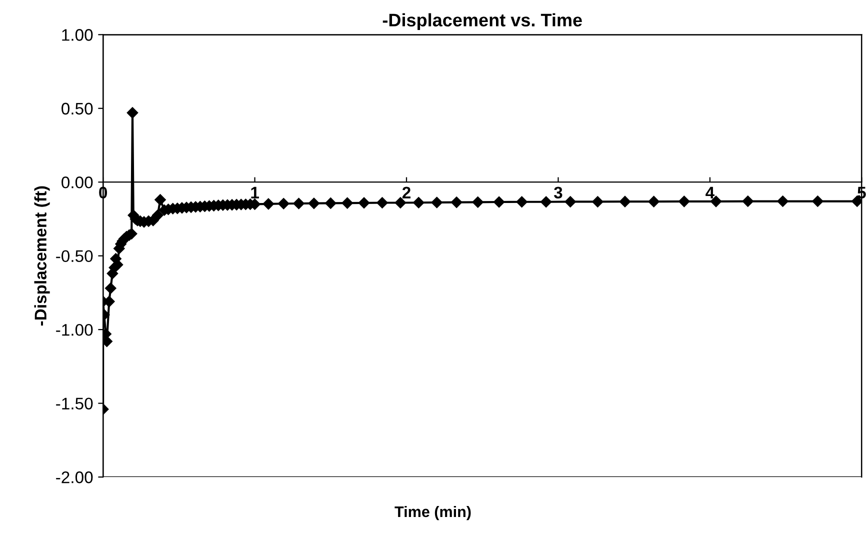 The image size is (866, 533). Describe the element at coordinates (74, 330) in the screenshot. I see `y-tick-label: -1.00` at that location.